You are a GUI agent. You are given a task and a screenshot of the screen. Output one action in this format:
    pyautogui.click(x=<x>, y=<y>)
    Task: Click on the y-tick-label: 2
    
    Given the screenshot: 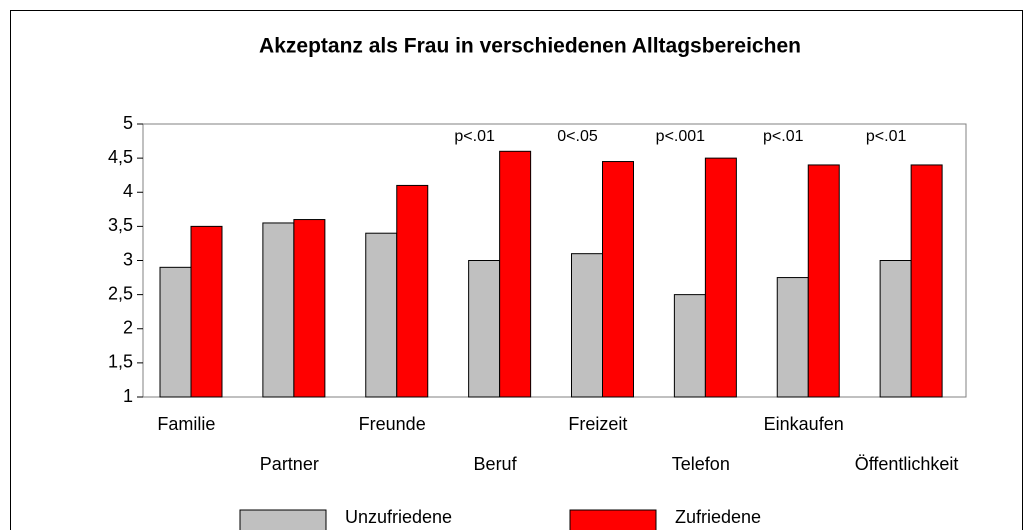 What is the action you would take?
    pyautogui.click(x=128, y=328)
    